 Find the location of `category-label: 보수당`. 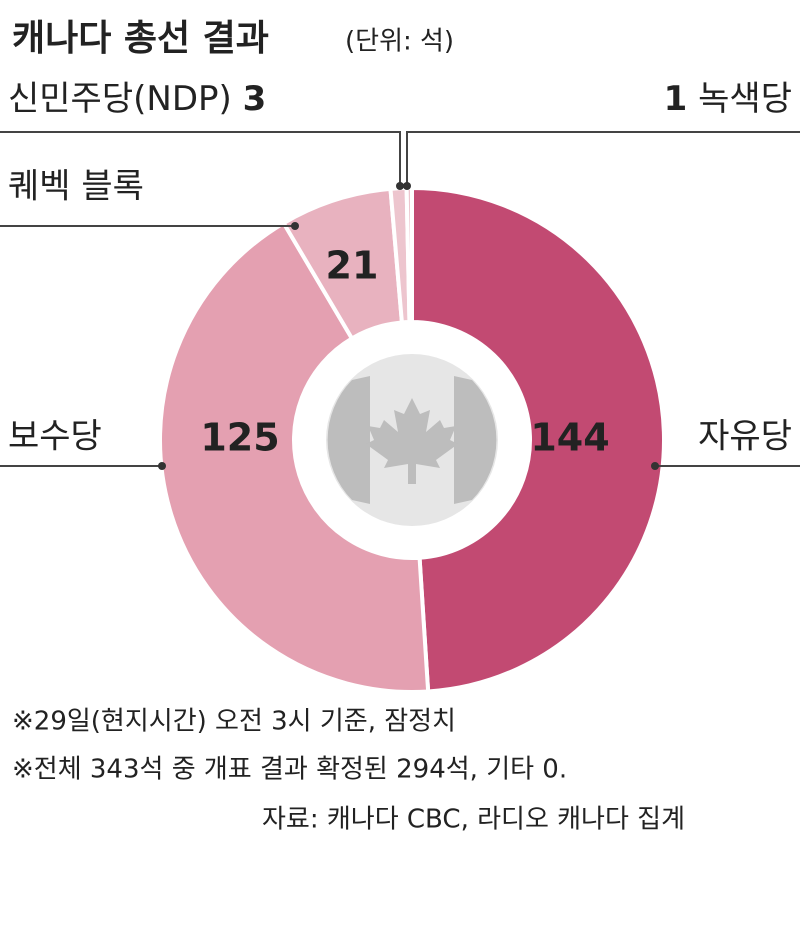

category-label: 보수당 is located at coordinates (55, 437).